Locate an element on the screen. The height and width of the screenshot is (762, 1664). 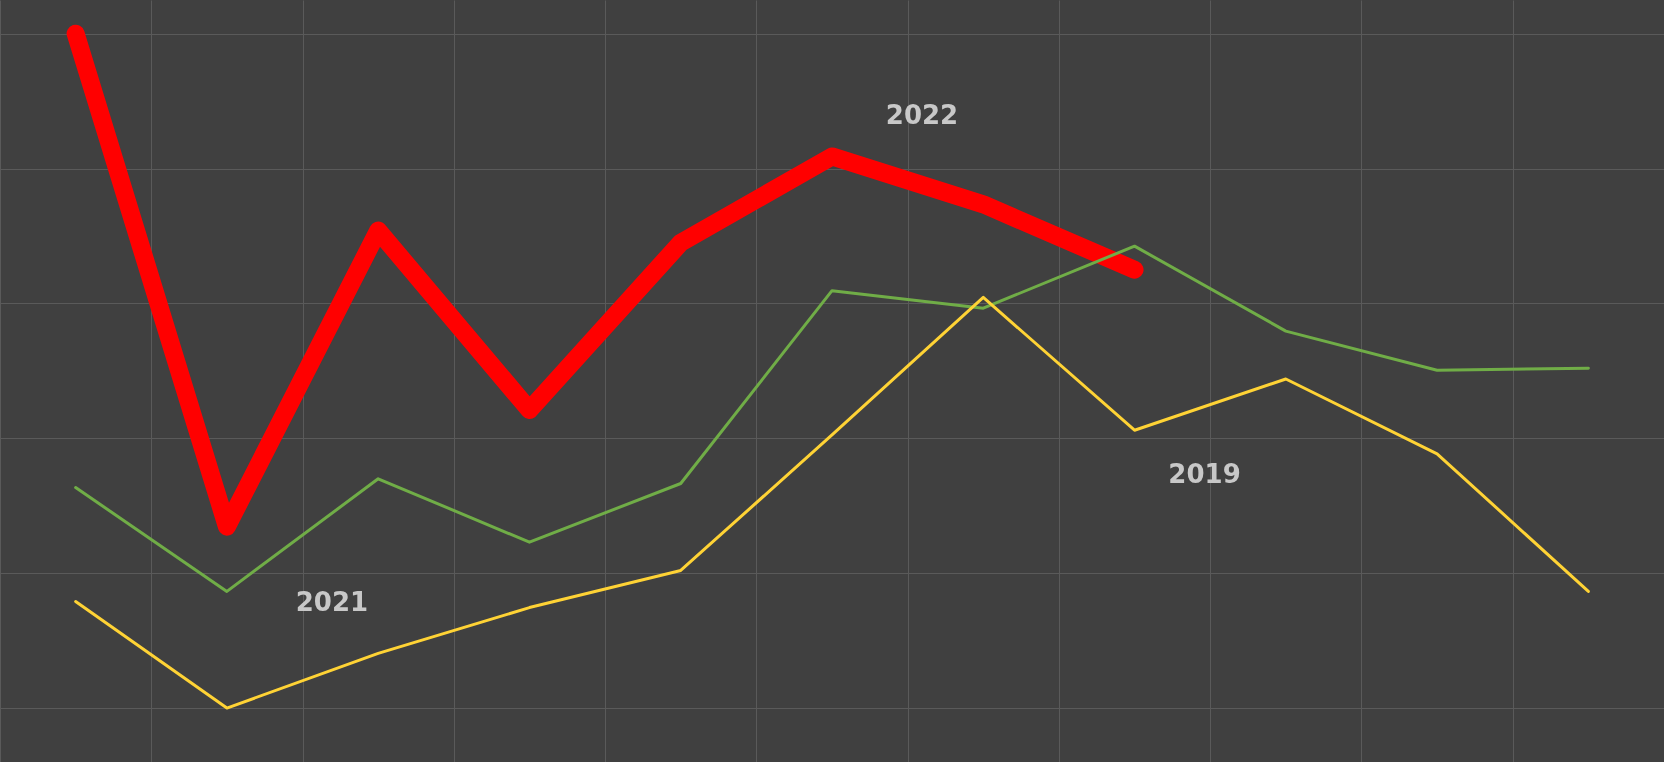
series-label: 2022 is located at coordinates (922, 115).